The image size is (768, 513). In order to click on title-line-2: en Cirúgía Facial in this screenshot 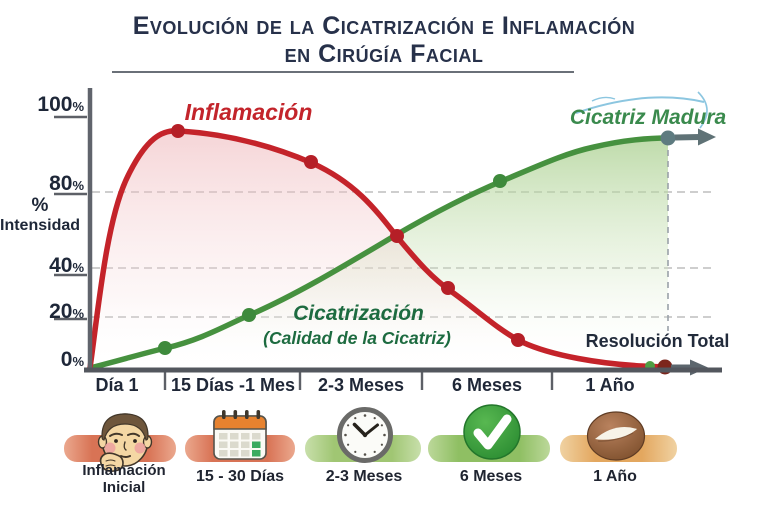, I will do `click(384, 54)`.